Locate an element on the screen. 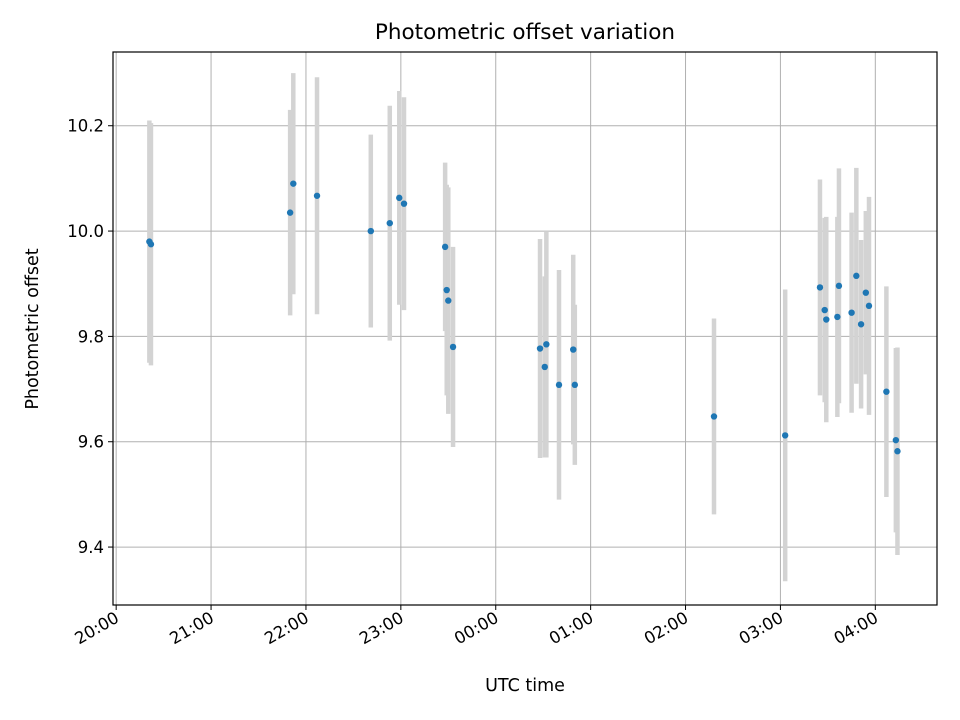 The width and height of the screenshot is (960, 720). y-tick-label: 9.6 is located at coordinates (91, 442).